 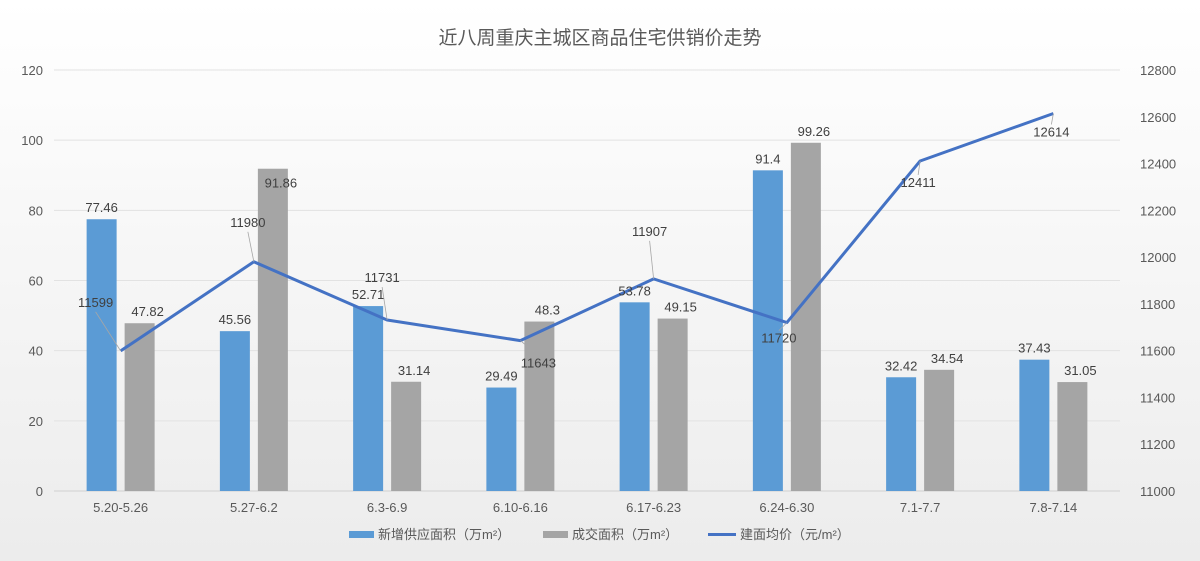 I want to click on left-tick-label: 100, so click(x=32, y=140).